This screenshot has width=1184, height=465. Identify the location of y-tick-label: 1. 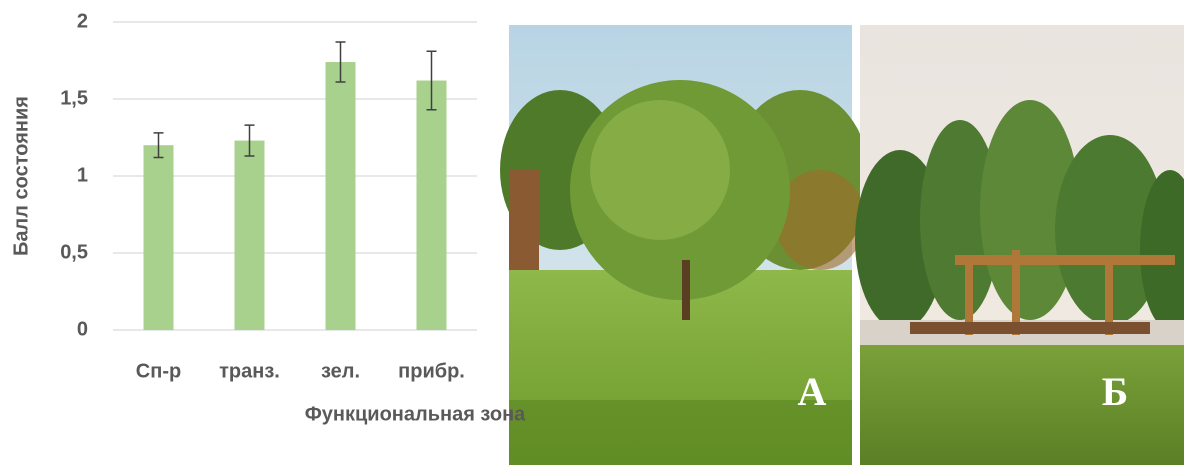
(82, 175).